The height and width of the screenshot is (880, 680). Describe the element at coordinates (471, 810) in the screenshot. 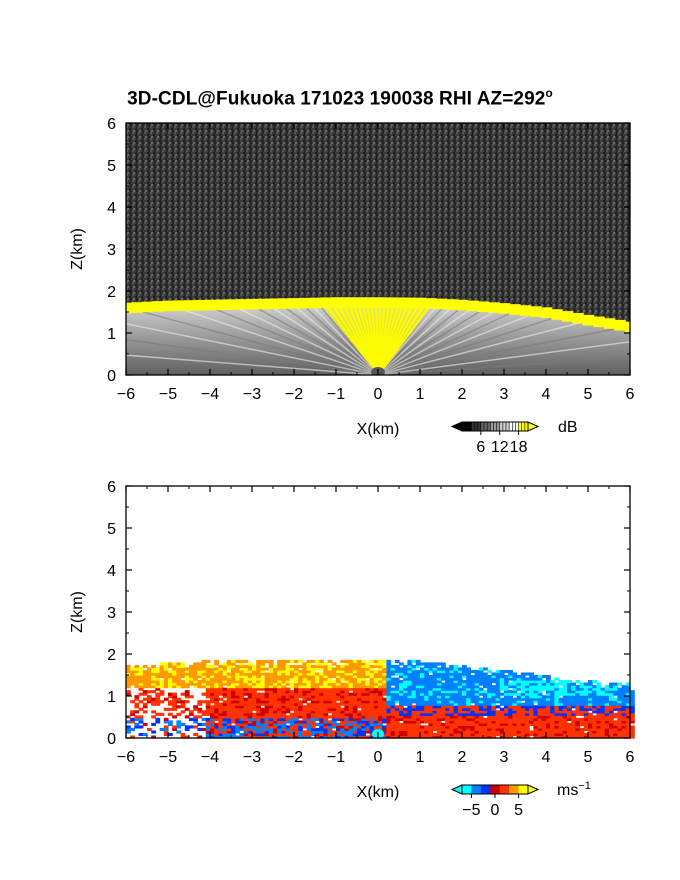

I see `colorbar-tick-label: −5` at that location.